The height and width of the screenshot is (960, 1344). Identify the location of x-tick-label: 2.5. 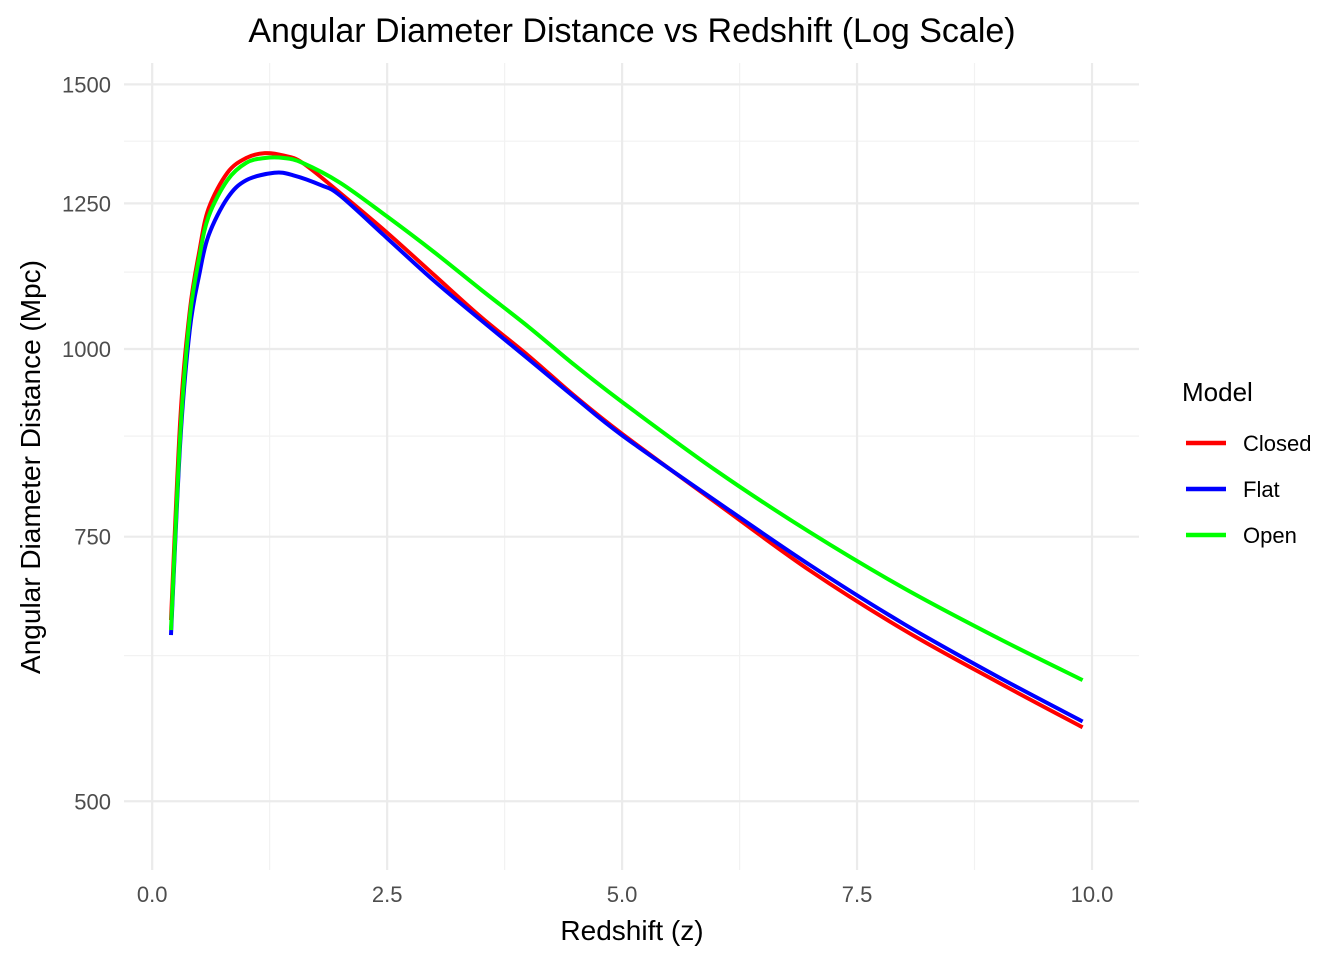
(387, 894).